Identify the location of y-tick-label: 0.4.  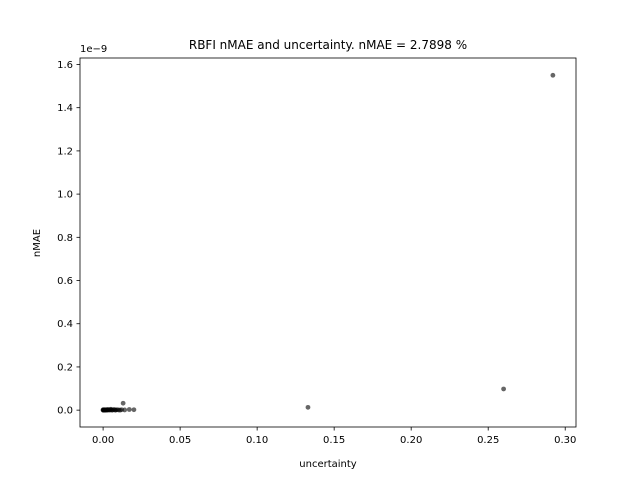
(65, 324).